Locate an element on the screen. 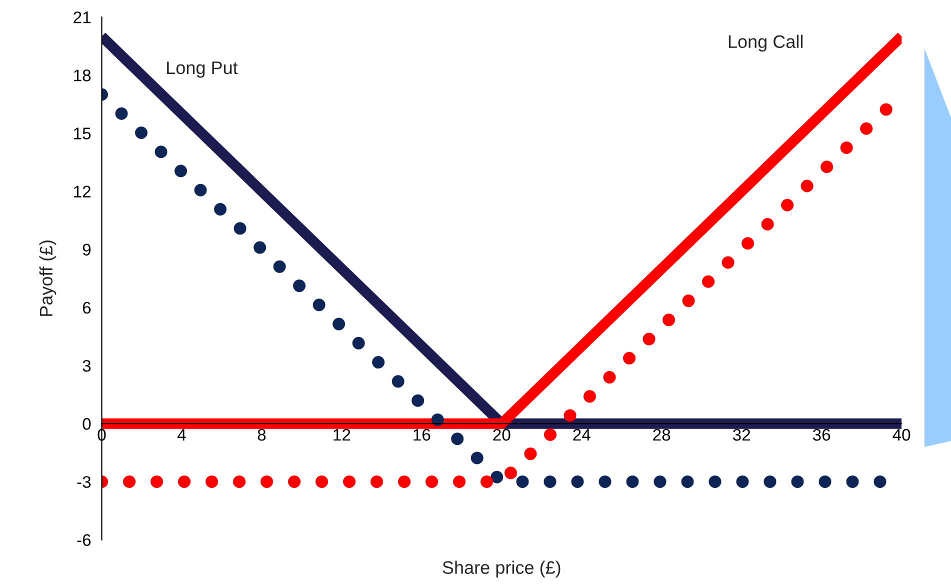 Image resolution: width=951 pixels, height=588 pixels. y-tick-label: 3 is located at coordinates (86, 366).